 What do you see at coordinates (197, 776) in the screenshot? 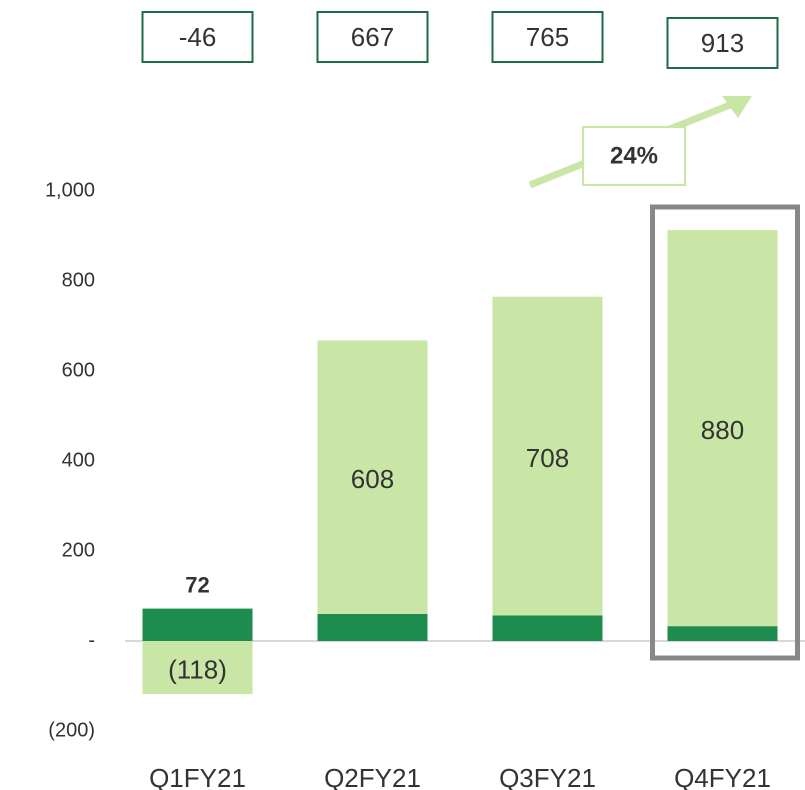
I see `x-tick-label: Q1FY21` at bounding box center [197, 776].